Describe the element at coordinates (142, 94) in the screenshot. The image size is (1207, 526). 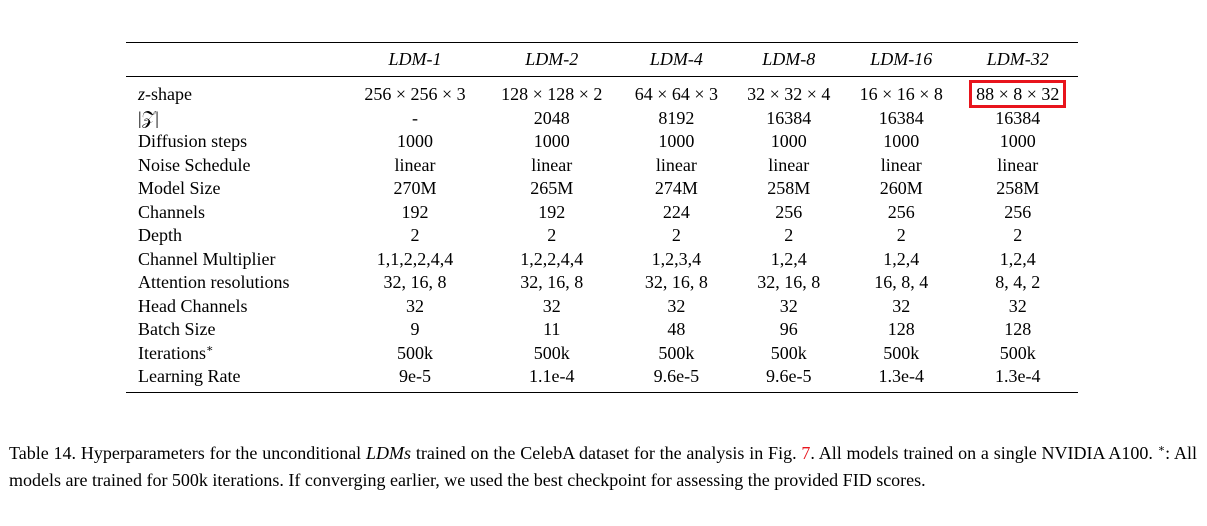
I see `row-label-variable: z` at that location.